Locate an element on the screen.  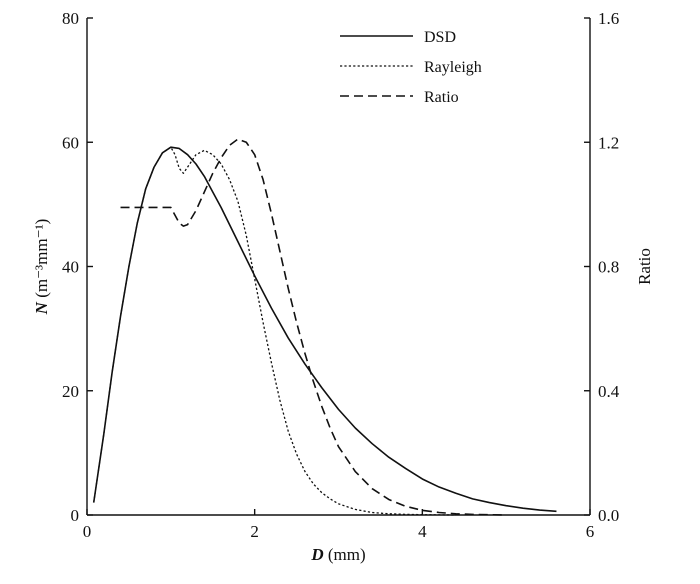
legend-label-rayleigh: Rayleigh is located at coordinates (453, 67).